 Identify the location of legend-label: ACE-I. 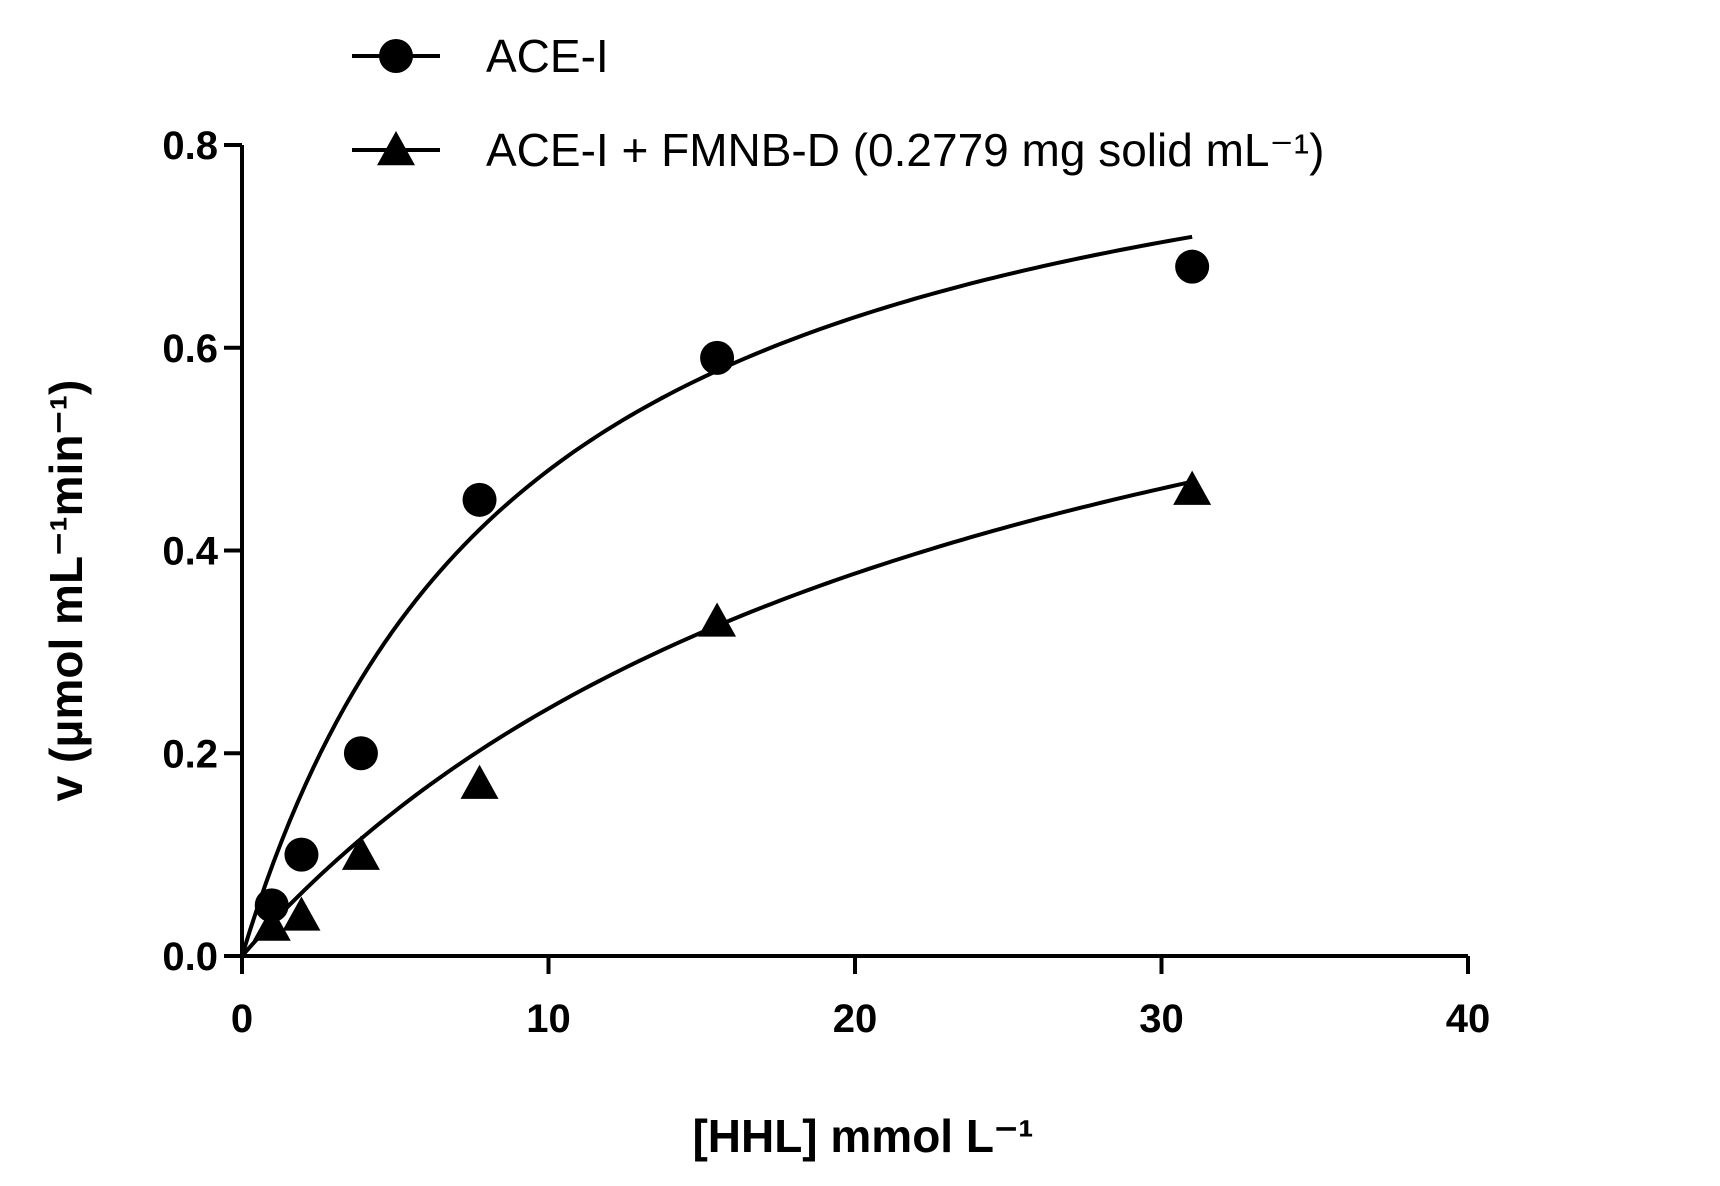
(547, 56).